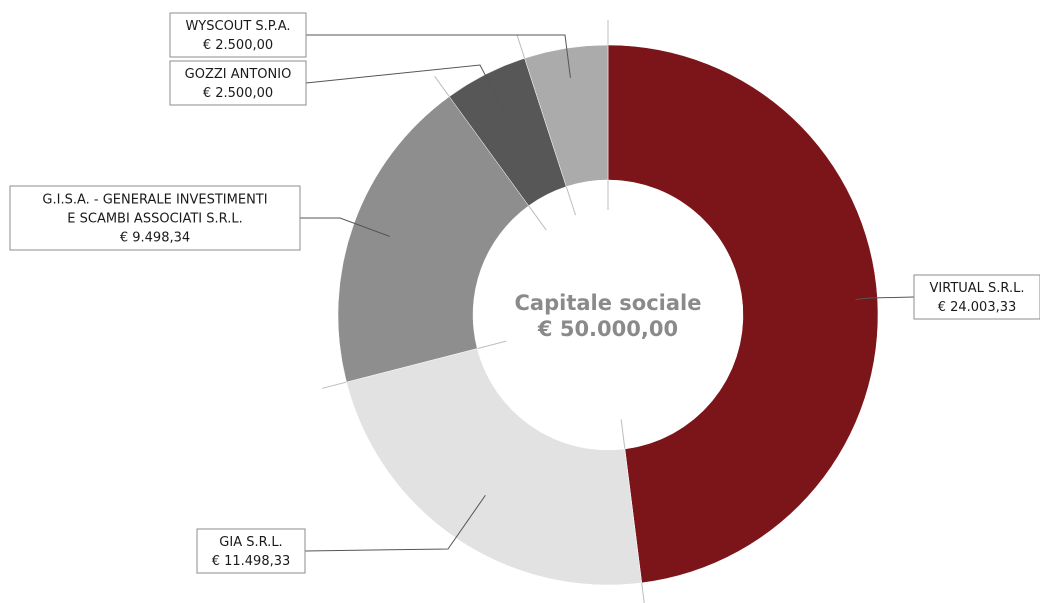 The width and height of the screenshot is (1040, 603). Describe the element at coordinates (345, 227) in the screenshot. I see `leader-line-g-i-s-a-generale-investimenti-e-scambi-associati-s-r-l` at that location.